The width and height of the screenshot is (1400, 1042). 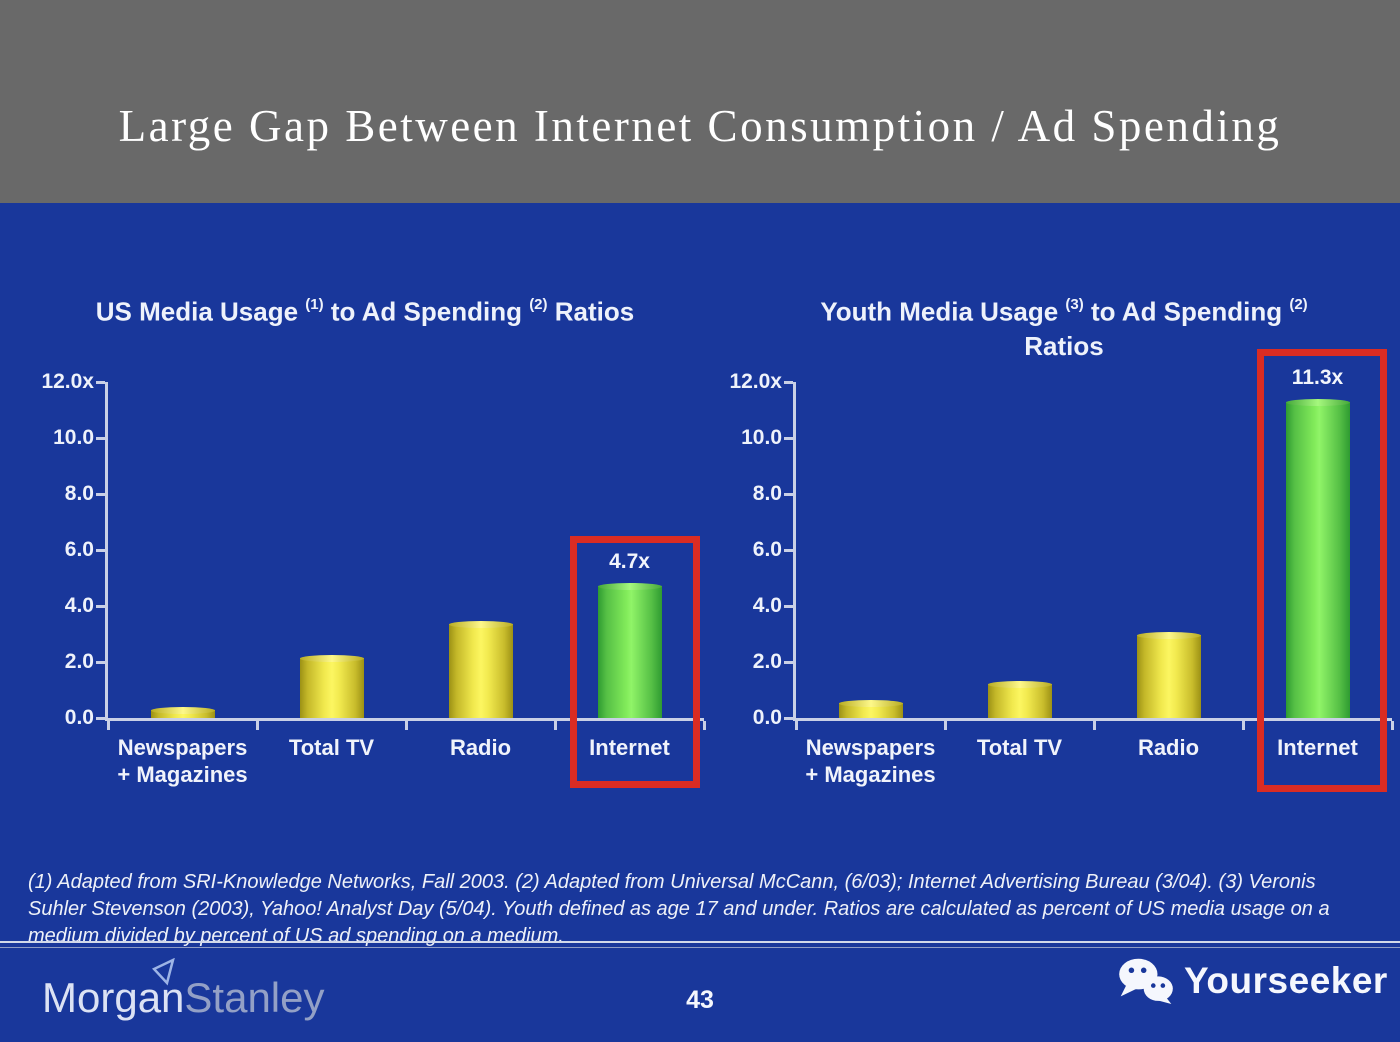 I want to click on footer-separator-line, so click(x=700, y=944).